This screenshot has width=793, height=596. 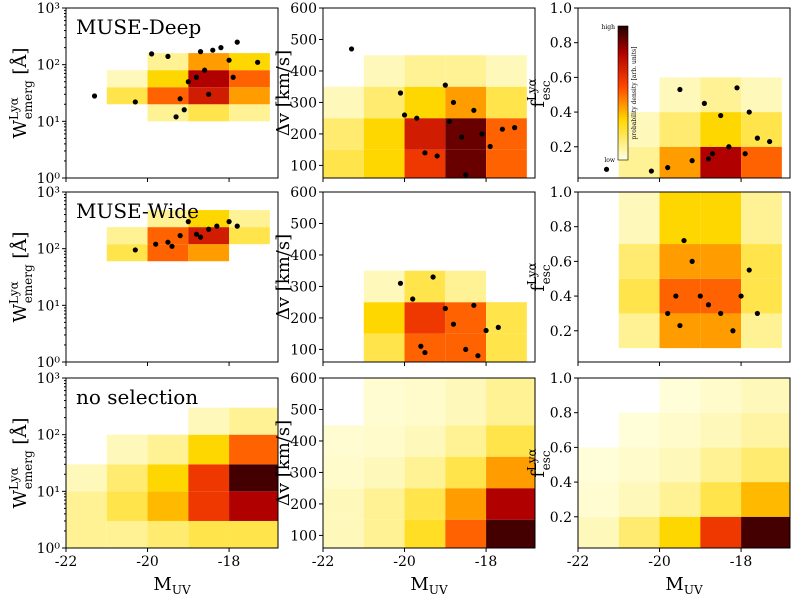 What do you see at coordinates (14, 108) in the screenshot?
I see `y-label-sup: Lyα` at bounding box center [14, 108].